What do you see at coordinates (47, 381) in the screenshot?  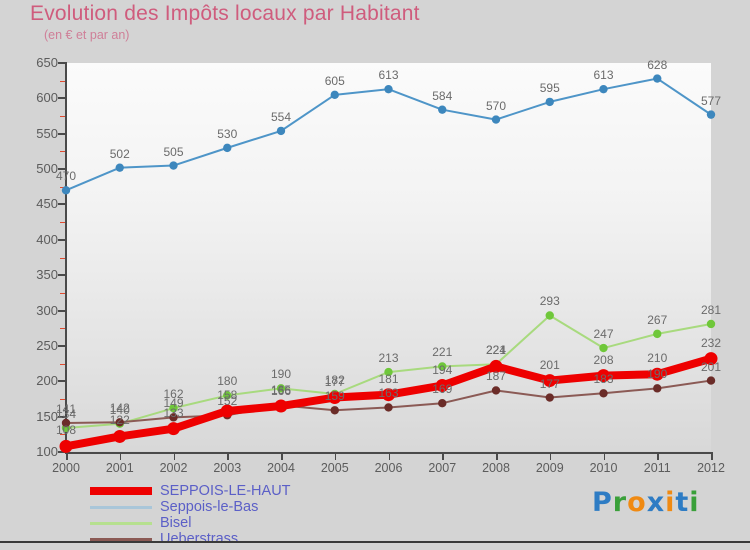 I see `y-tick-label-200: 200` at bounding box center [47, 381].